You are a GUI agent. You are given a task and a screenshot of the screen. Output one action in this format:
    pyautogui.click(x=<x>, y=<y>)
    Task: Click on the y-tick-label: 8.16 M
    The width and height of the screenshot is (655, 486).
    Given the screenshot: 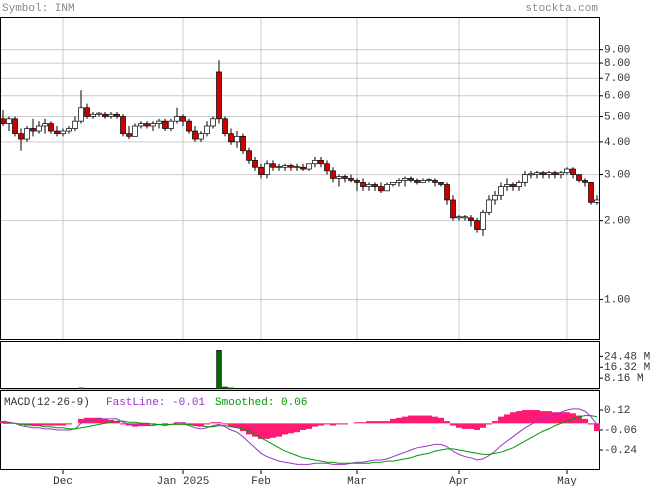 What is the action you would take?
    pyautogui.click(x=624, y=379)
    